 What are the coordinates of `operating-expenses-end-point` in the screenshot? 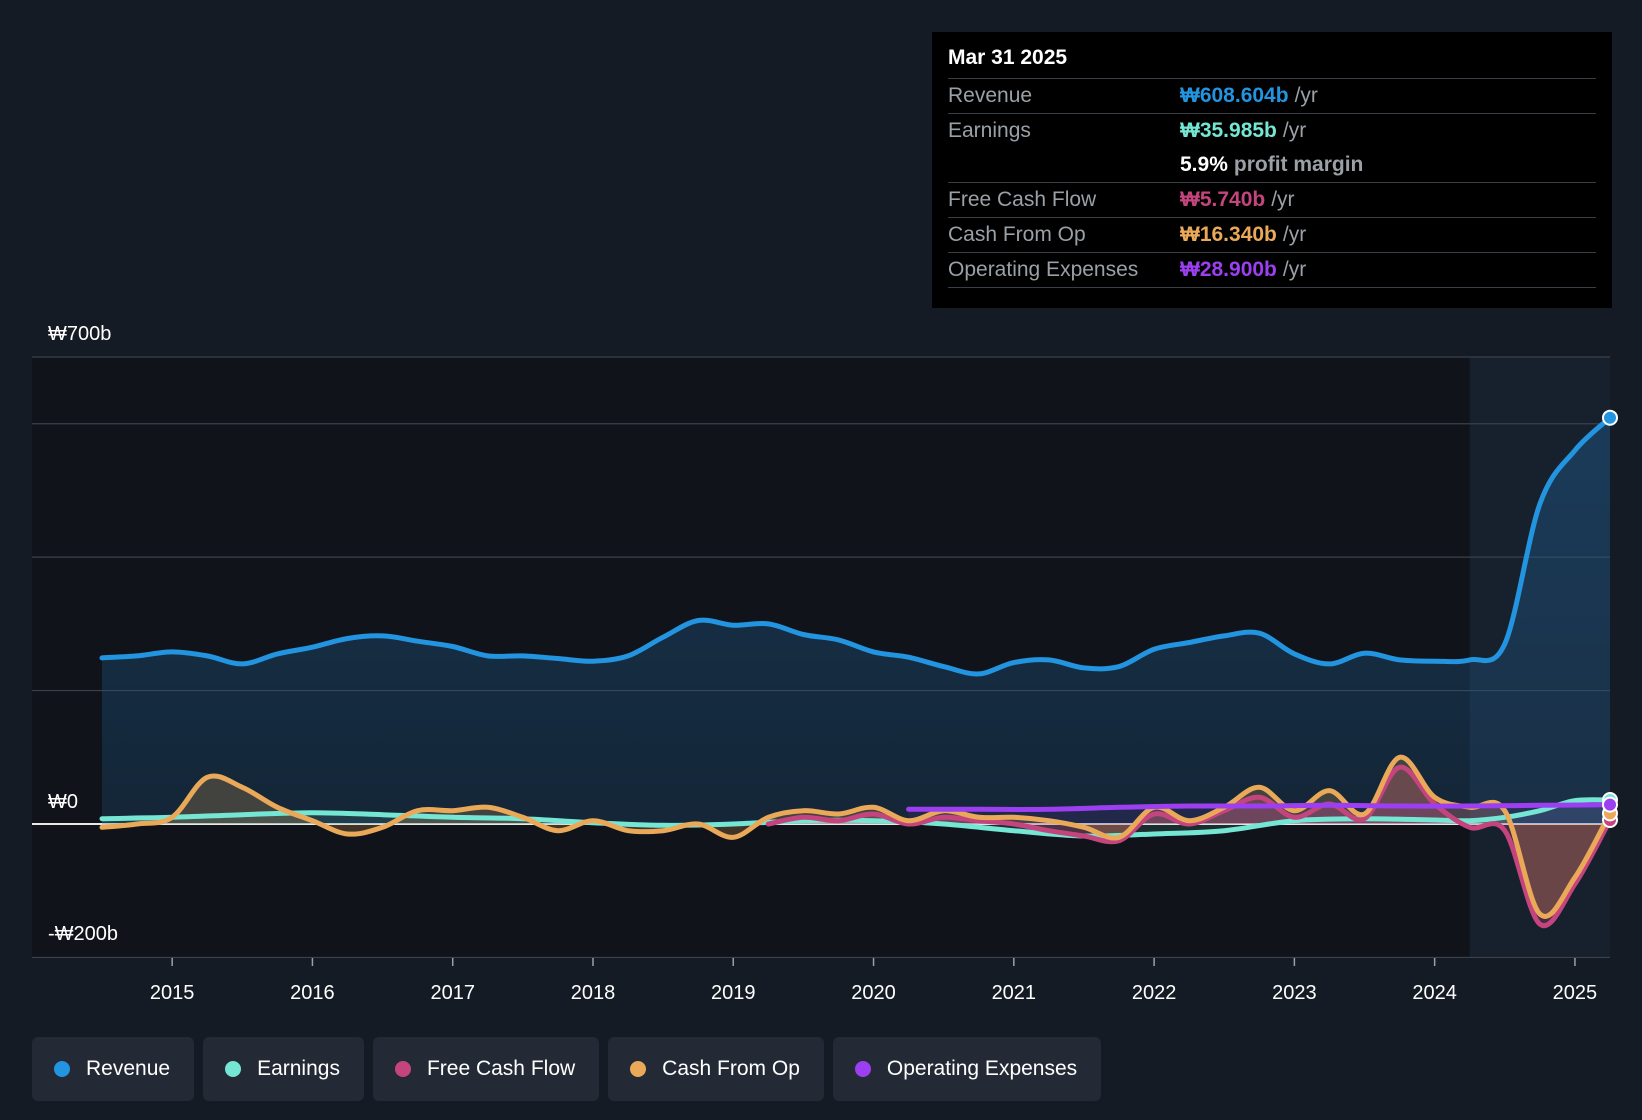 It's located at (1610, 804).